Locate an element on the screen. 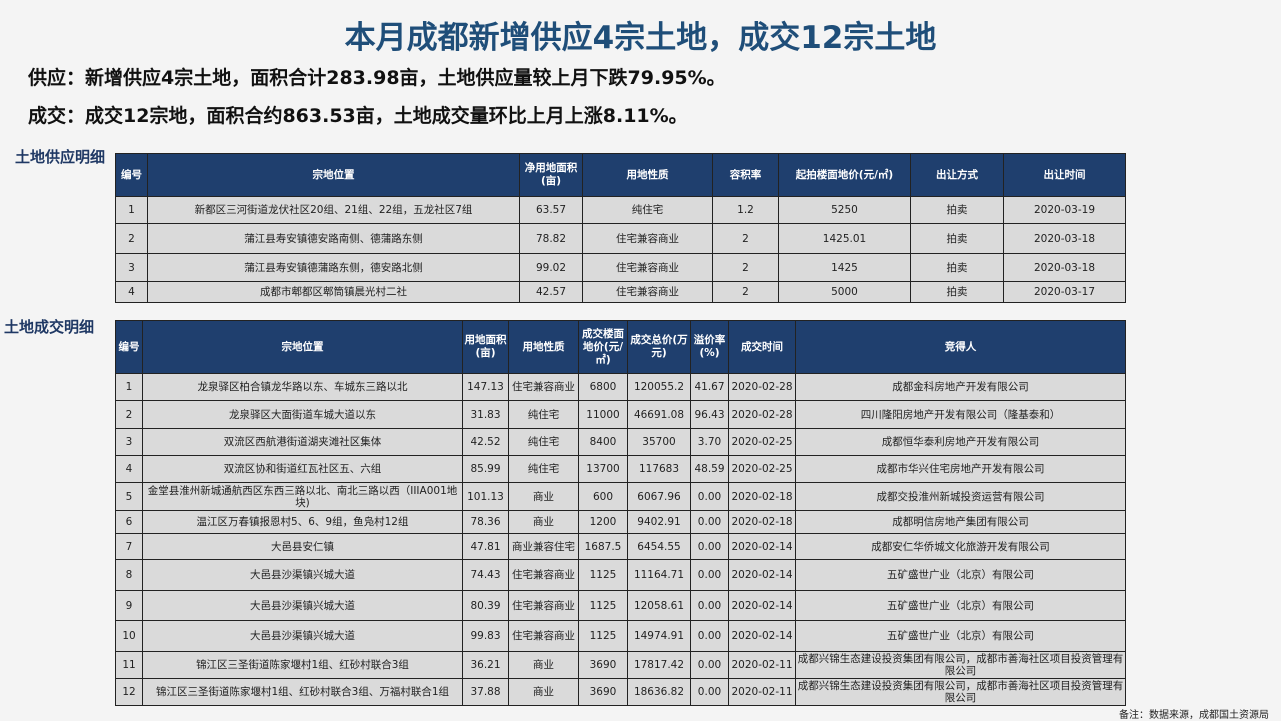  column-header: 容积率 is located at coordinates (745, 175).